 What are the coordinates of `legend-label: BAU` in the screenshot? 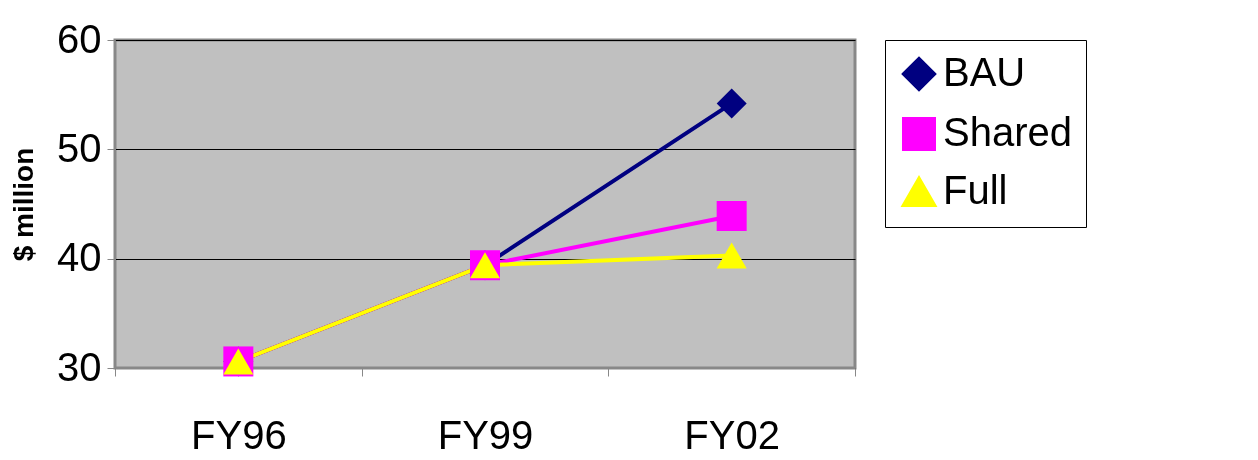 It's located at (984, 72).